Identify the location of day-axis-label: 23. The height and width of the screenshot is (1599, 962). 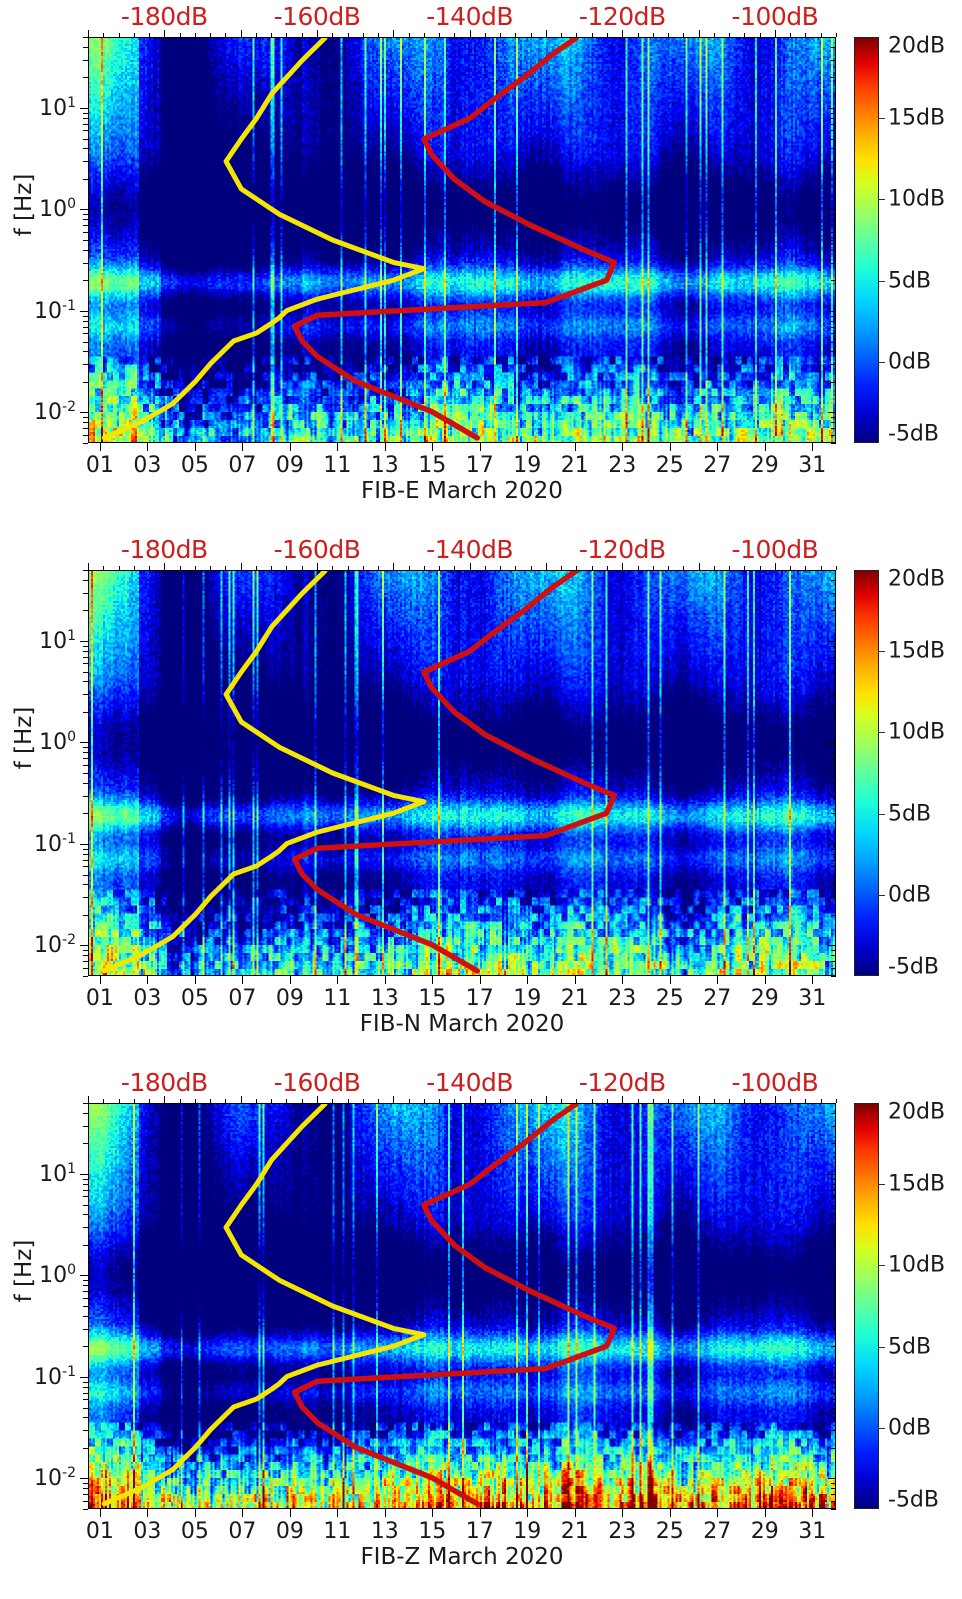
(622, 998).